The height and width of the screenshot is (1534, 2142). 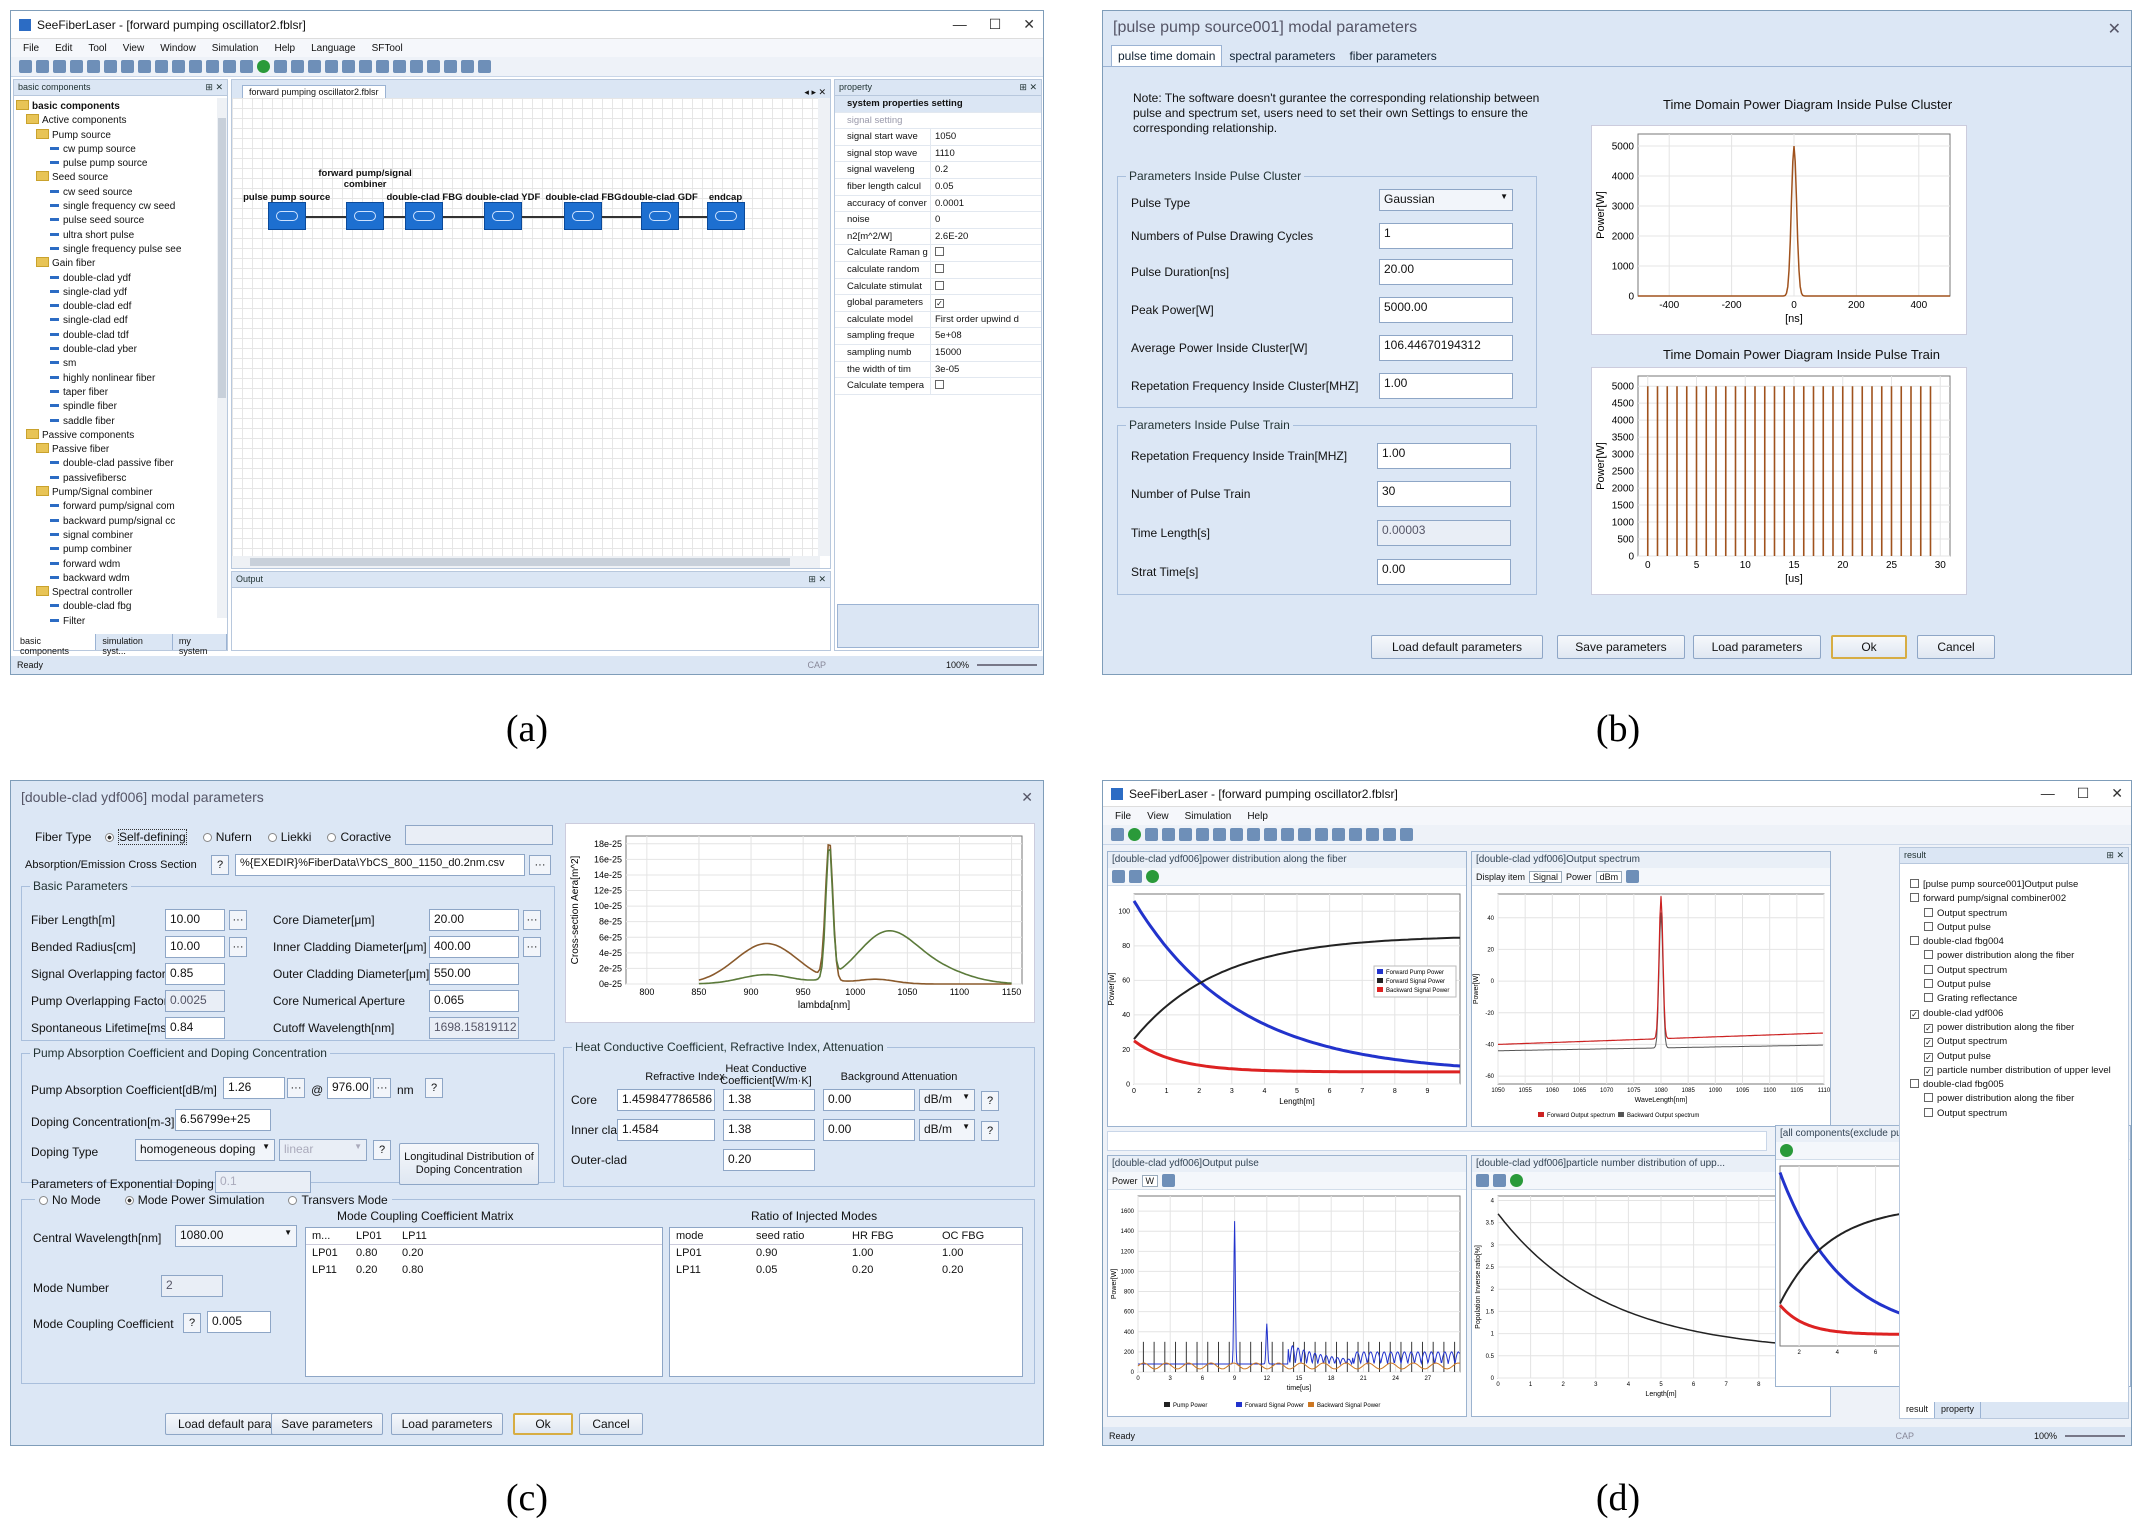 What do you see at coordinates (195, 947) in the screenshot?
I see `param-input: 10.00` at bounding box center [195, 947].